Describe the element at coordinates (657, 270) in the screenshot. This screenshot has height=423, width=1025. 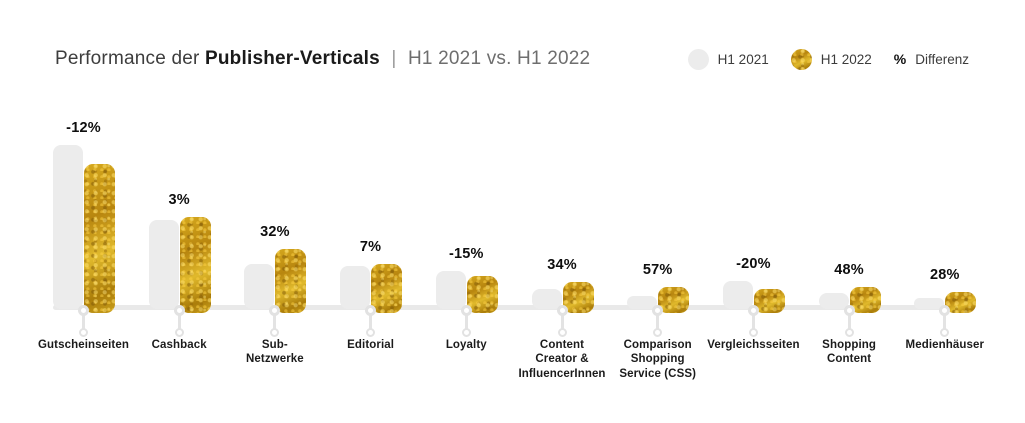
I see `diff-label: 57%` at that location.